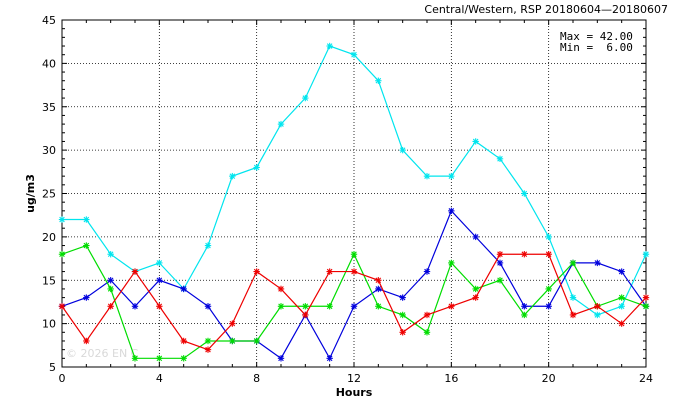 This screenshot has width=674, height=409. Describe the element at coordinates (596, 36) in the screenshot. I see `max-label: Max = 42.00` at that location.